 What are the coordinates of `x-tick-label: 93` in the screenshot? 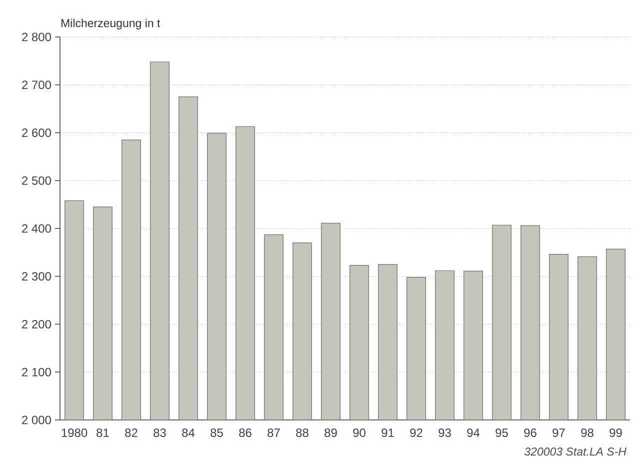 It's located at (444, 433).